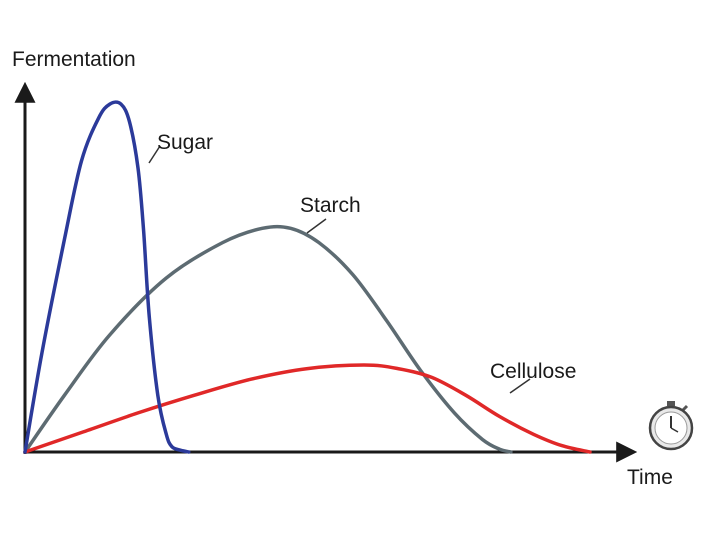  I want to click on leader-line-sugar, so click(154, 154).